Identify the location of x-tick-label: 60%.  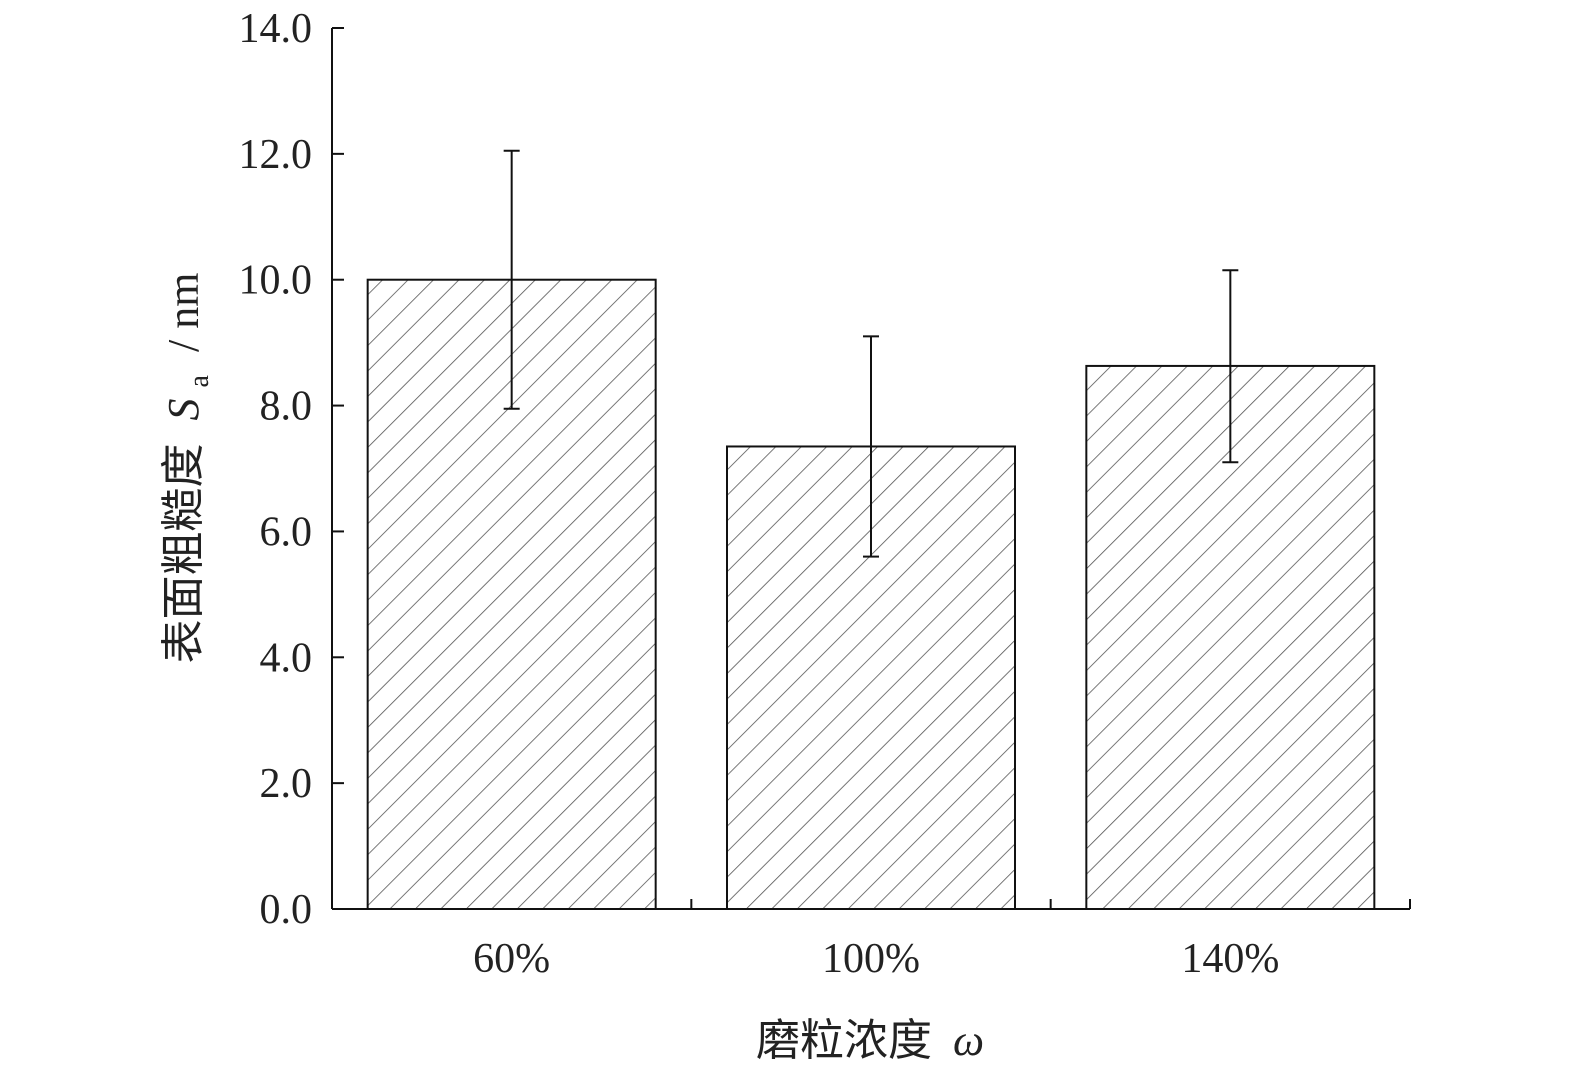
(511, 959).